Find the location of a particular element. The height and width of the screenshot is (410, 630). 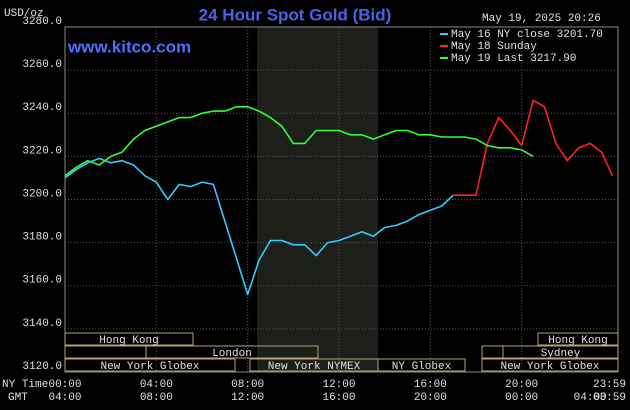

session-label: New York NYMEX is located at coordinates (314, 367).